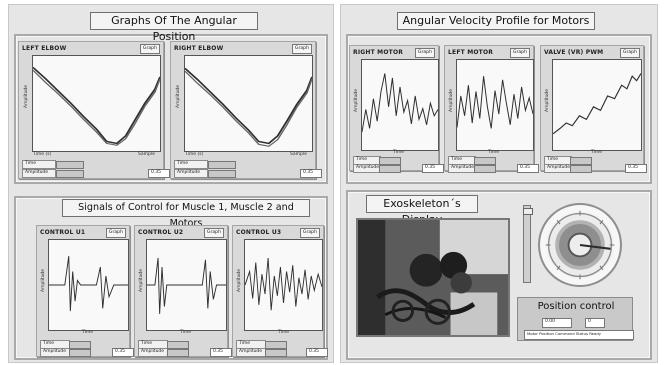  Describe the element at coordinates (422, 210) in the screenshot. I see `title-exoskeleton: Exoskeleton´s Display` at that location.